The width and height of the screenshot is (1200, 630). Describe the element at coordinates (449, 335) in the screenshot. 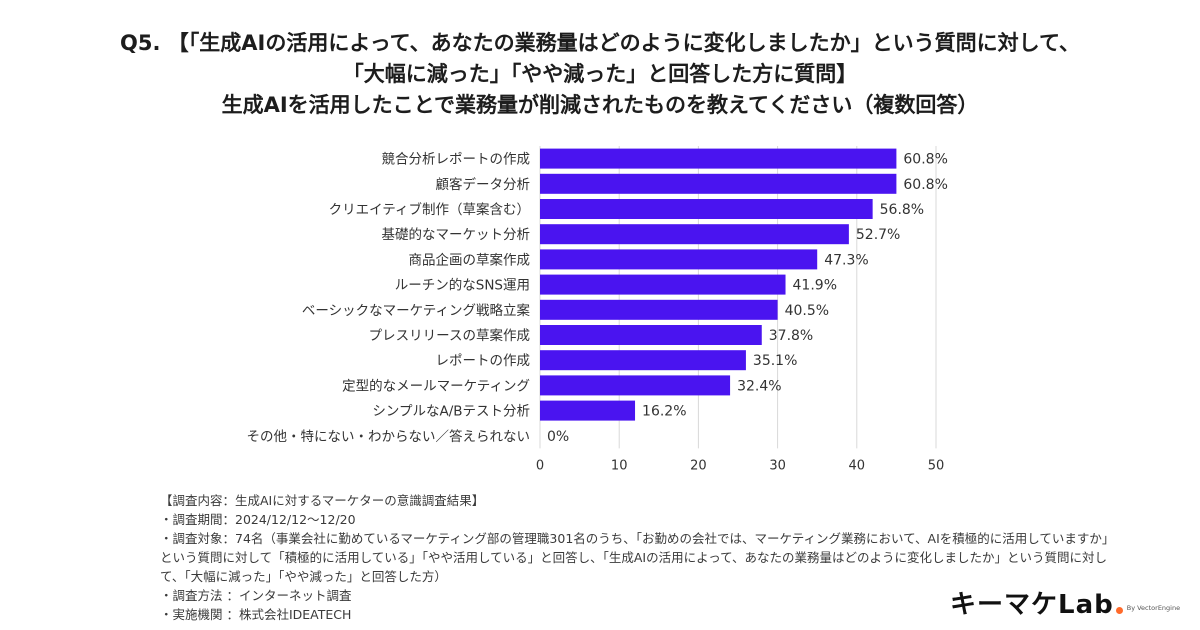

I see `category-label-7: プレスリリースの草案作成` at that location.